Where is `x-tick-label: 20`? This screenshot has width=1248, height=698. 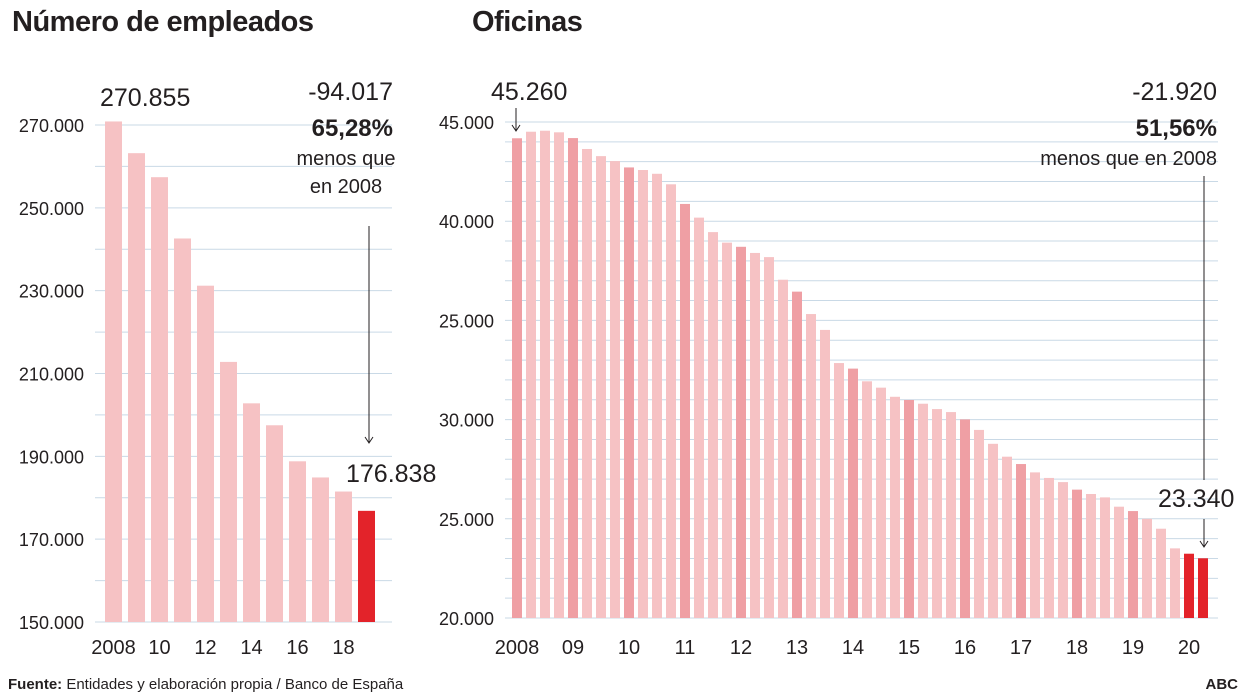
x-tick-label: 20 is located at coordinates (1189, 648).